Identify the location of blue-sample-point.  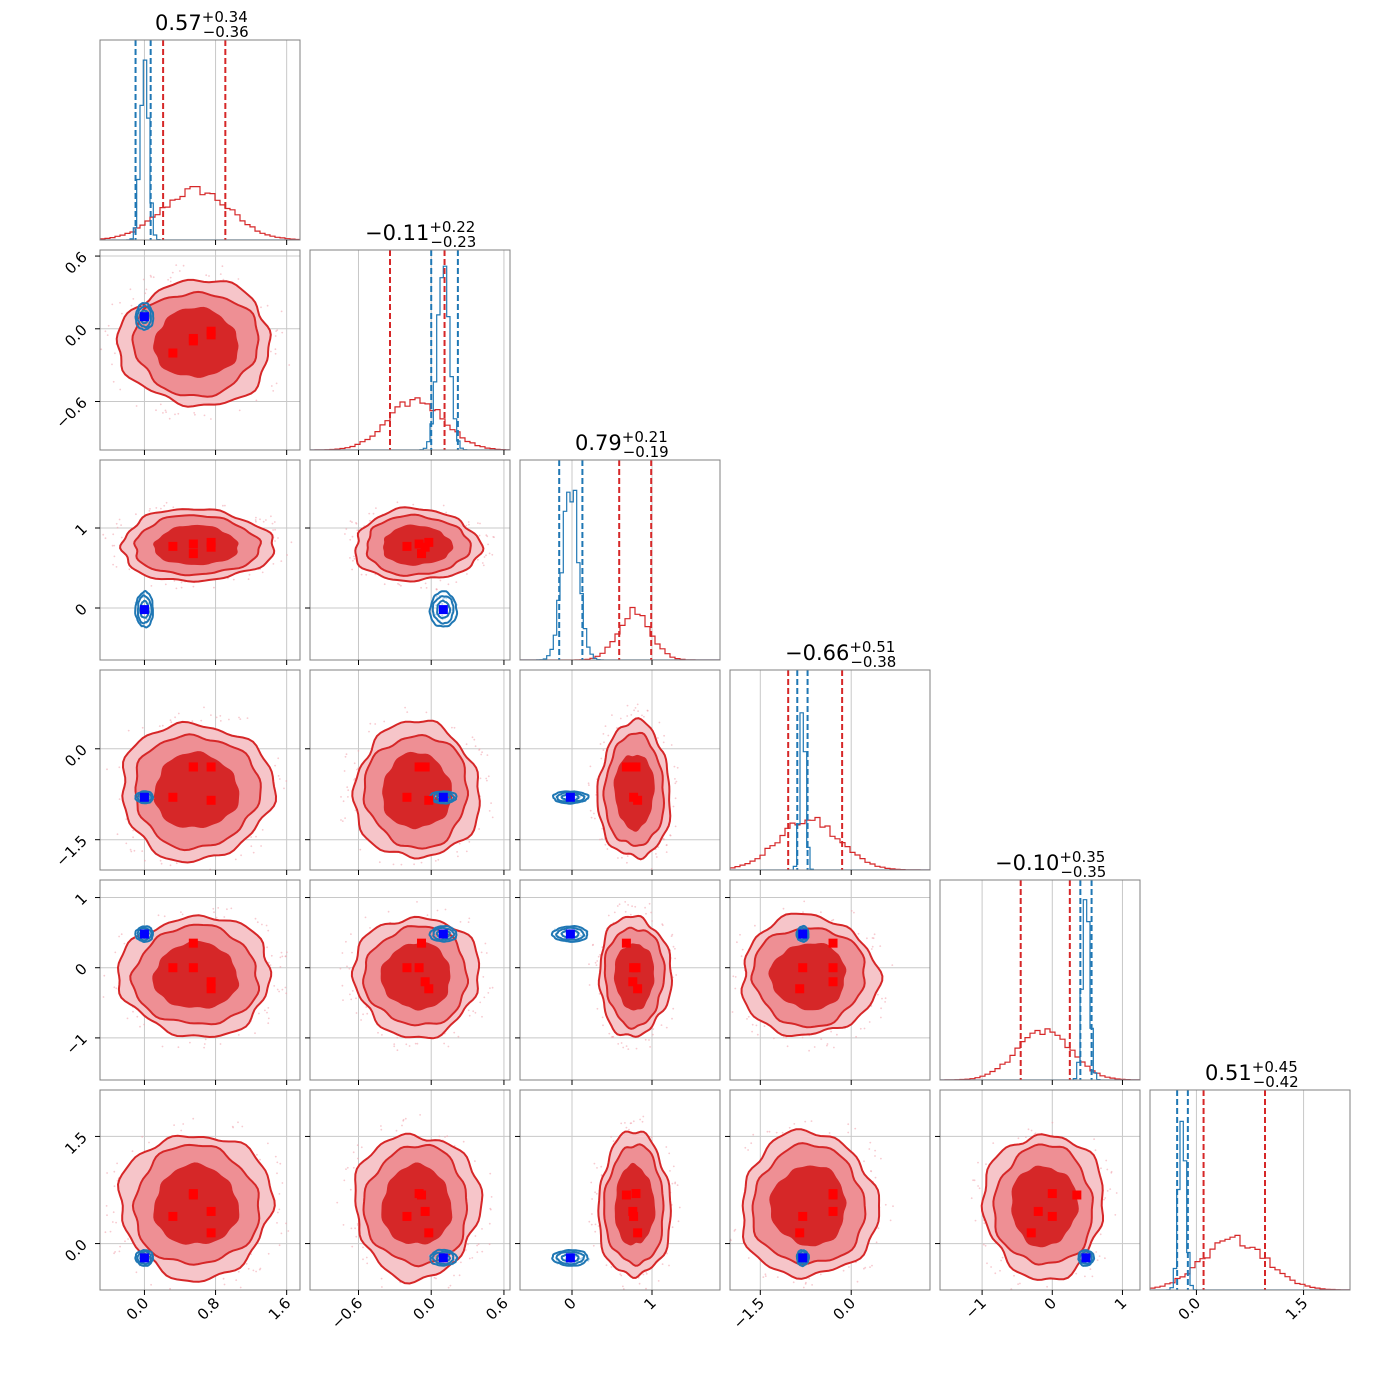
(442, 603).